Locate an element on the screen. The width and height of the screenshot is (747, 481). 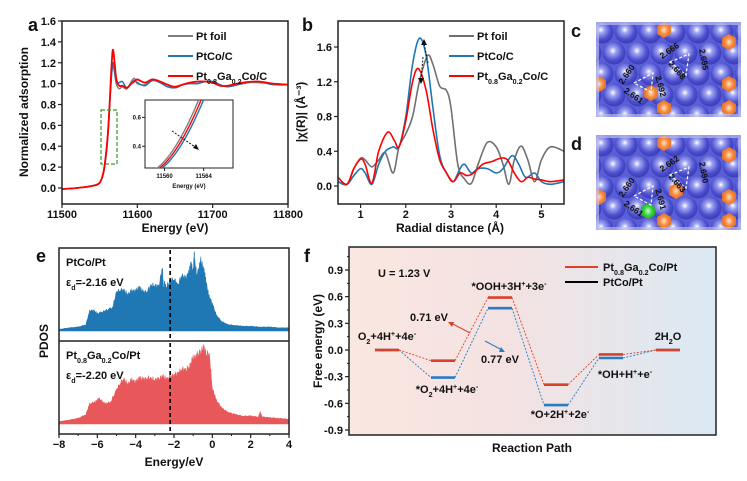
state-label: O2+4H++4e- is located at coordinates (387, 338).